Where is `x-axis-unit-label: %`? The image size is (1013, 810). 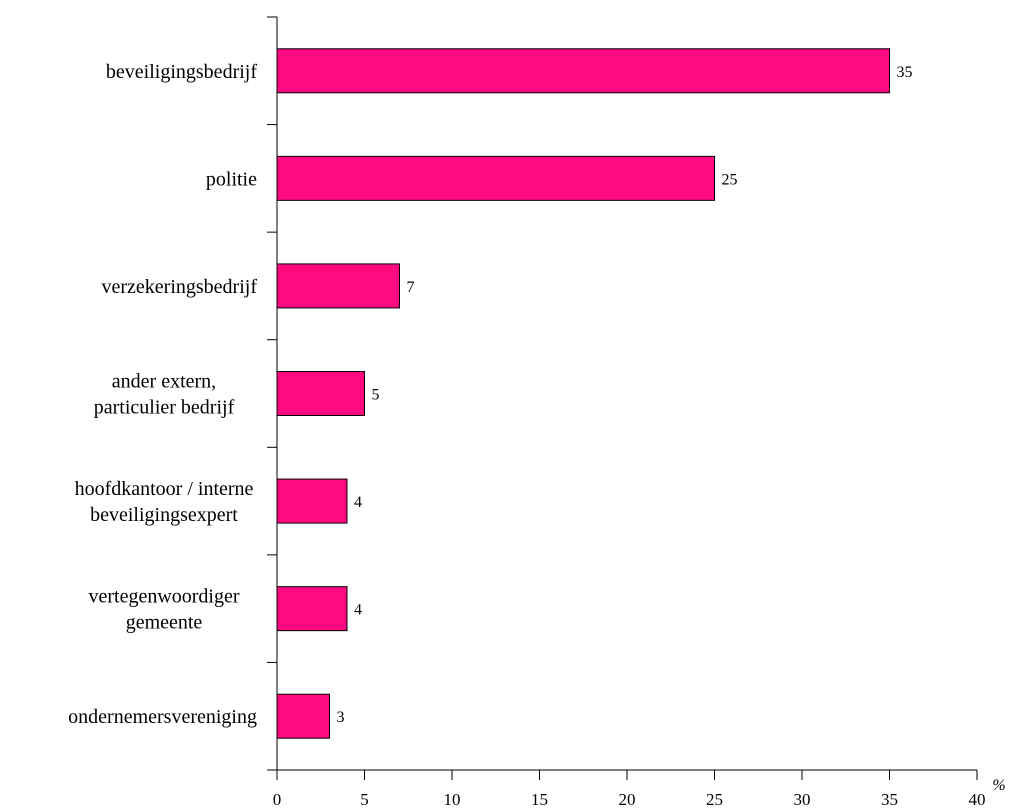 x-axis-unit-label: % is located at coordinates (998, 785).